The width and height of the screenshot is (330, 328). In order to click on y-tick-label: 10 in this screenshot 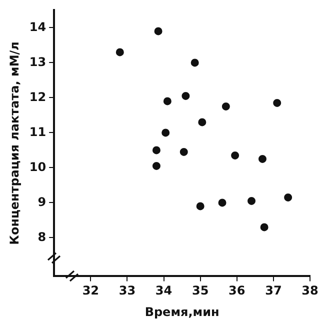, I will do `click(37, 167)`.